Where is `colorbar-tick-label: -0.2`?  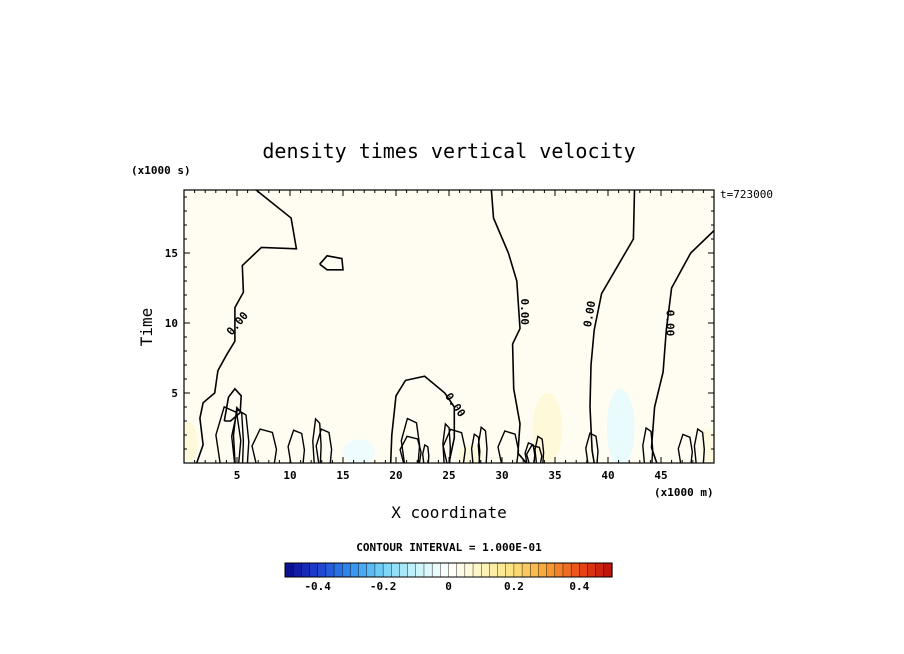 colorbar-tick-label: -0.2 is located at coordinates (383, 586).